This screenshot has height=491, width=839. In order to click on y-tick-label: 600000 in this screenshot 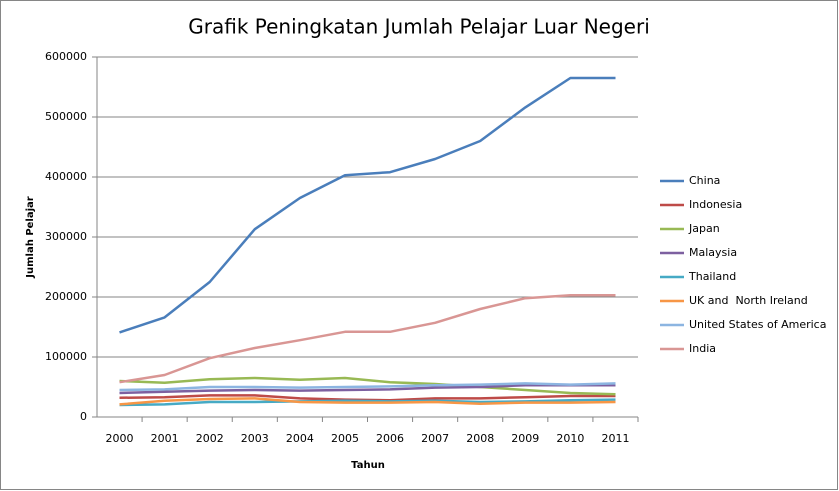, I will do `click(66, 56)`.